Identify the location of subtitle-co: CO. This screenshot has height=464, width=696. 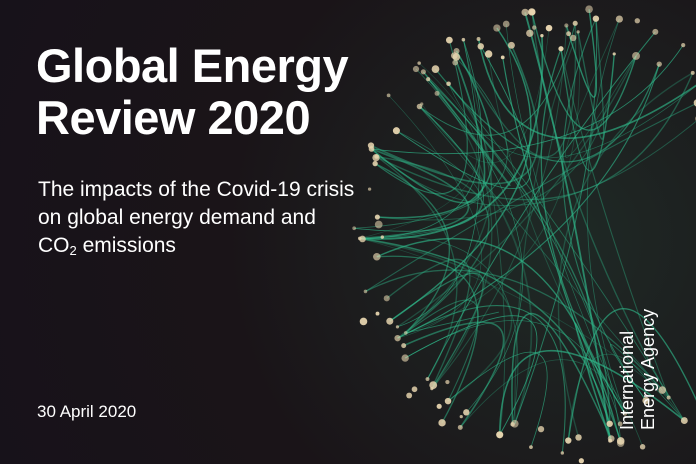
(54, 245).